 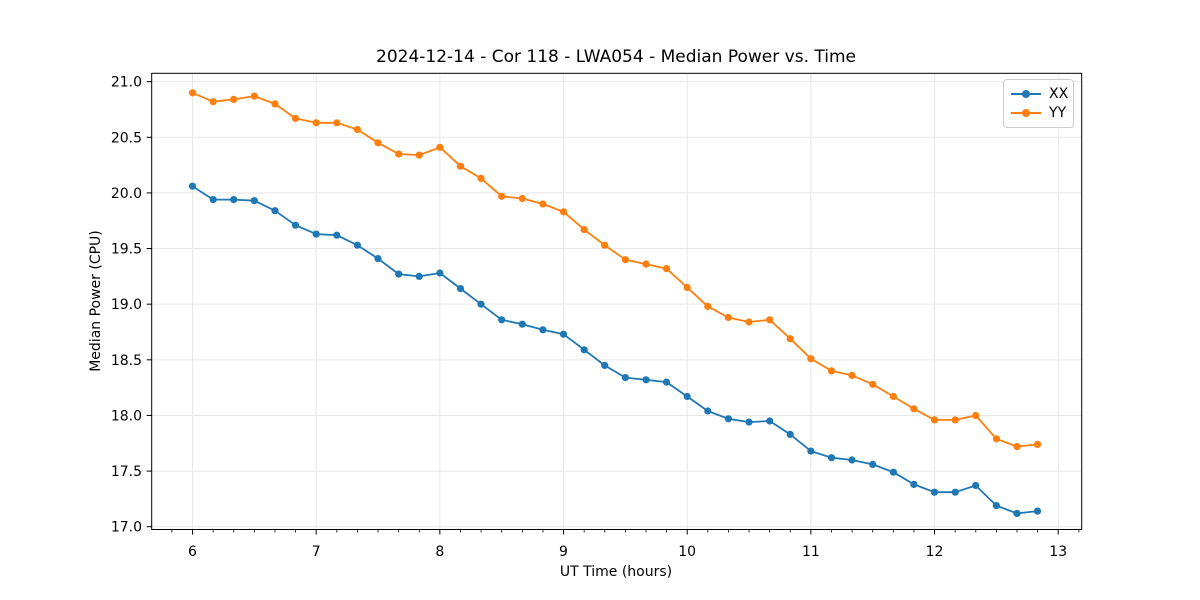 What do you see at coordinates (439, 552) in the screenshot?
I see `x-tick-label: 8` at bounding box center [439, 552].